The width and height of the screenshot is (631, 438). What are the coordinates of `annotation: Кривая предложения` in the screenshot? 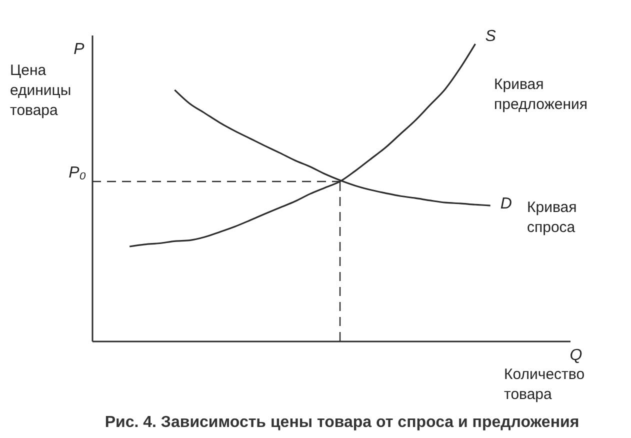 It's located at (541, 94).